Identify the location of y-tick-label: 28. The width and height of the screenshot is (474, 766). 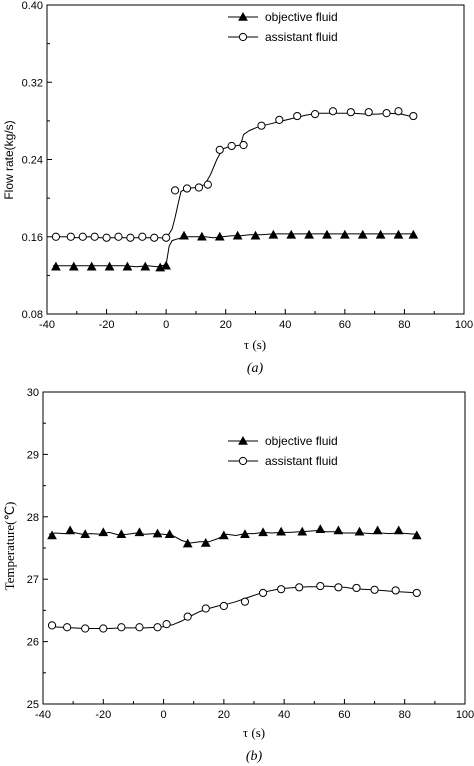
(33, 518).